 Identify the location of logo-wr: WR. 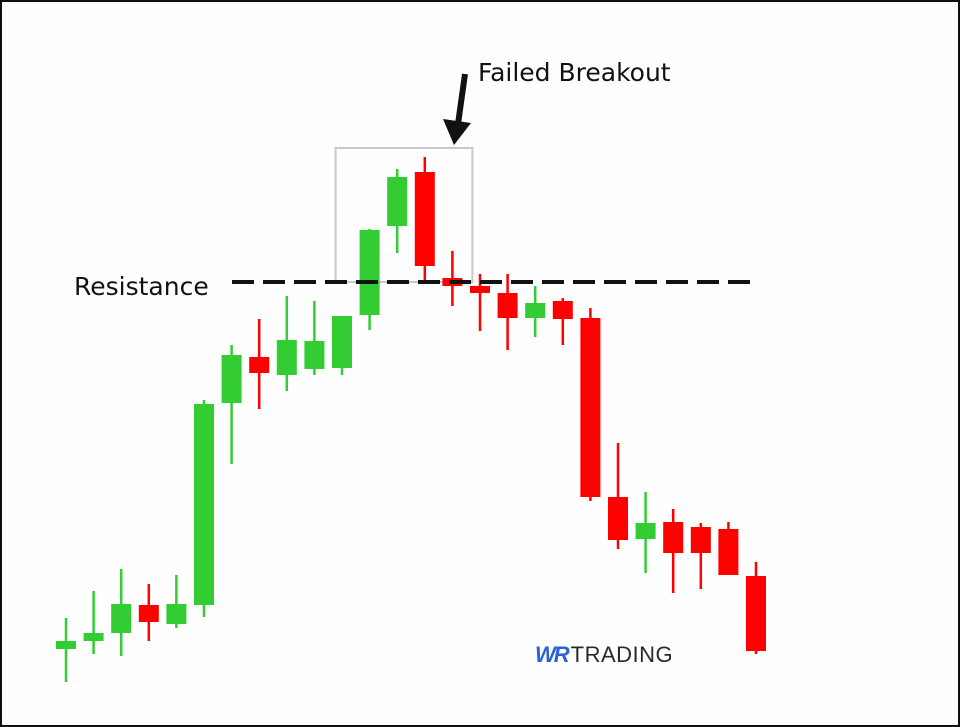
(552, 654).